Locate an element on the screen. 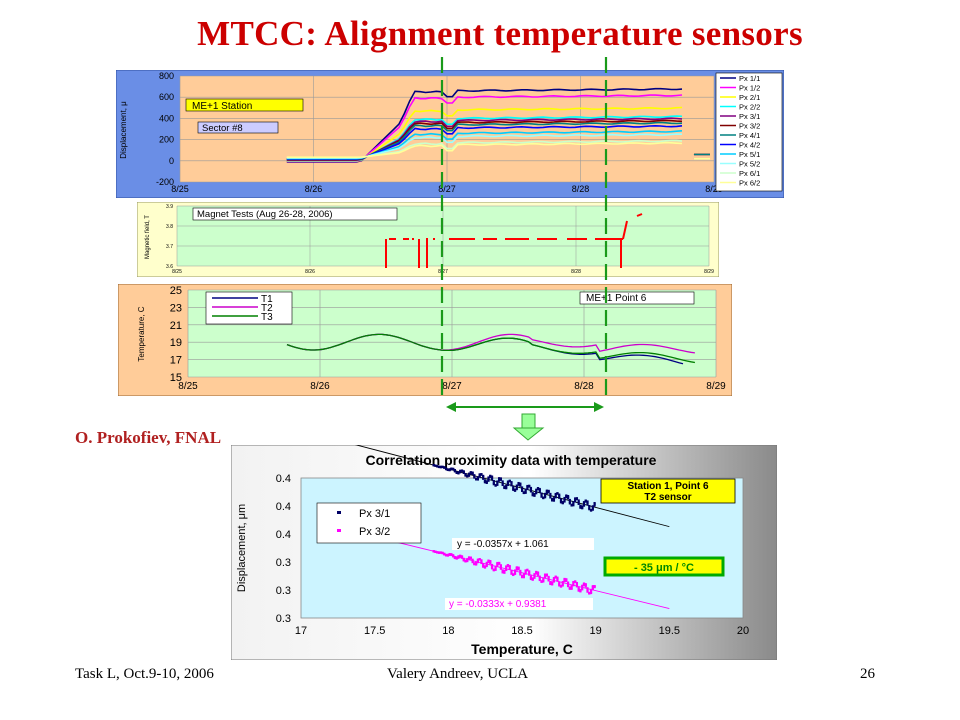 The height and width of the screenshot is (720, 960). chart1-legend-label: Px 5/1 is located at coordinates (749, 154).